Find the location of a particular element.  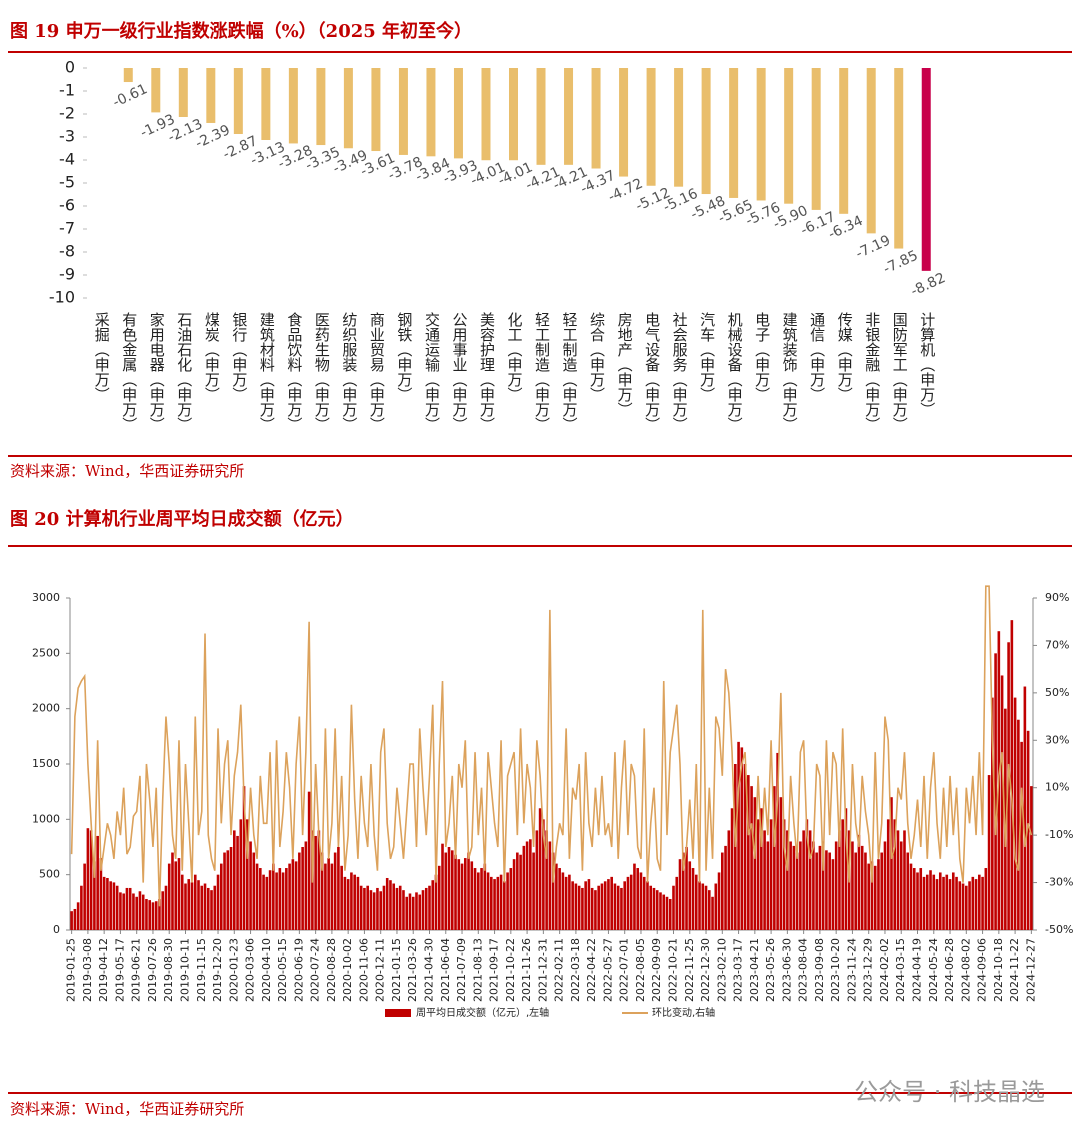

x-tick-label: 2020-08-28 is located at coordinates (331, 970).